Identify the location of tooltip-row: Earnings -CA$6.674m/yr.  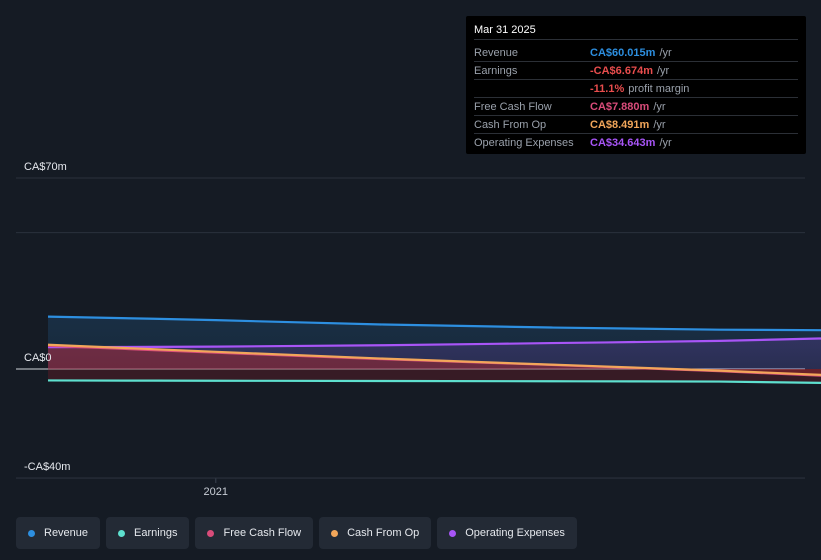
(636, 71).